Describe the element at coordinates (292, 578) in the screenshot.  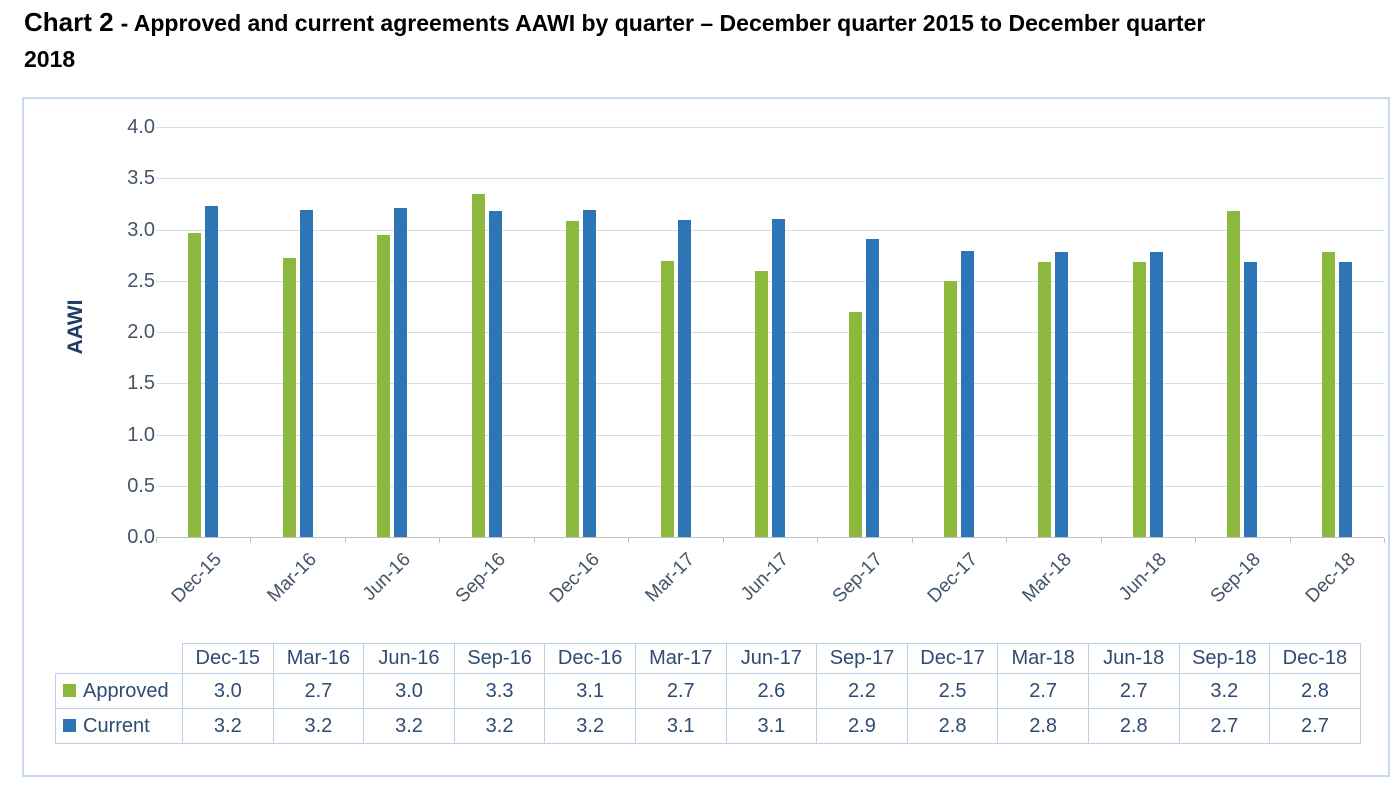
I see `x-axis-tick-label: Mar-16` at that location.